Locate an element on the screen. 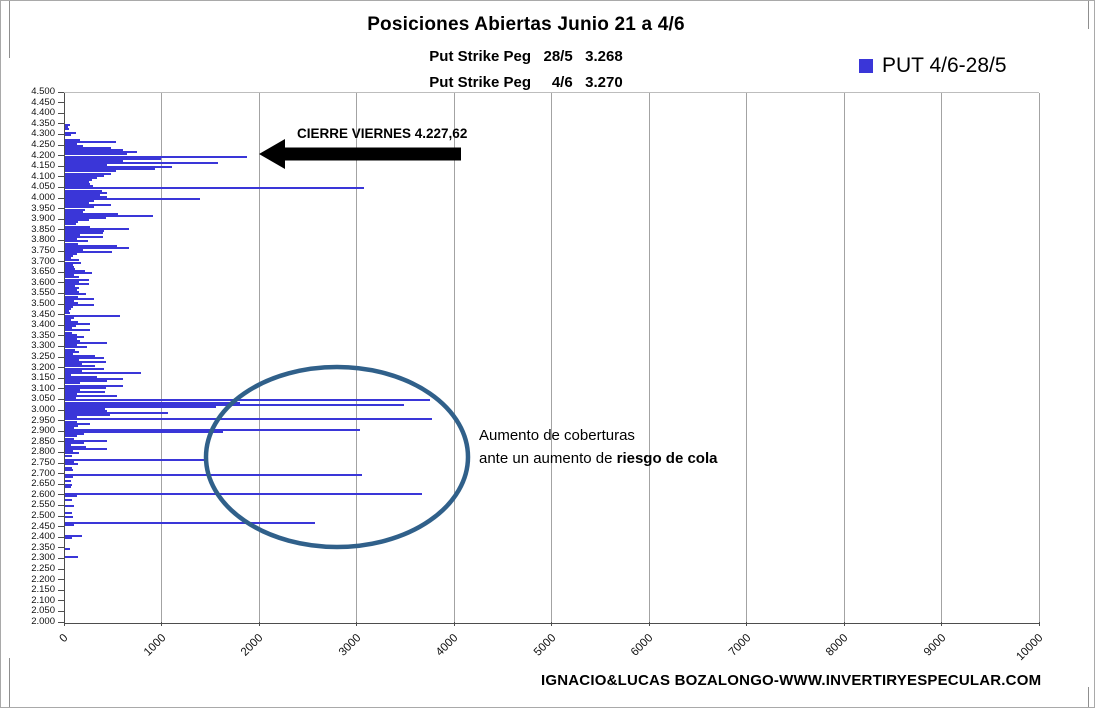  coverage-note-line1: Aumento de coberturas is located at coordinates (557, 435).